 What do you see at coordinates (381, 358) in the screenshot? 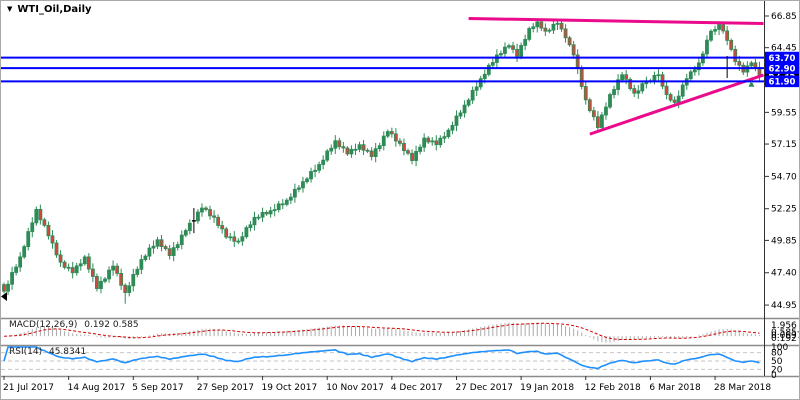
I see `rsi-line` at bounding box center [381, 358].